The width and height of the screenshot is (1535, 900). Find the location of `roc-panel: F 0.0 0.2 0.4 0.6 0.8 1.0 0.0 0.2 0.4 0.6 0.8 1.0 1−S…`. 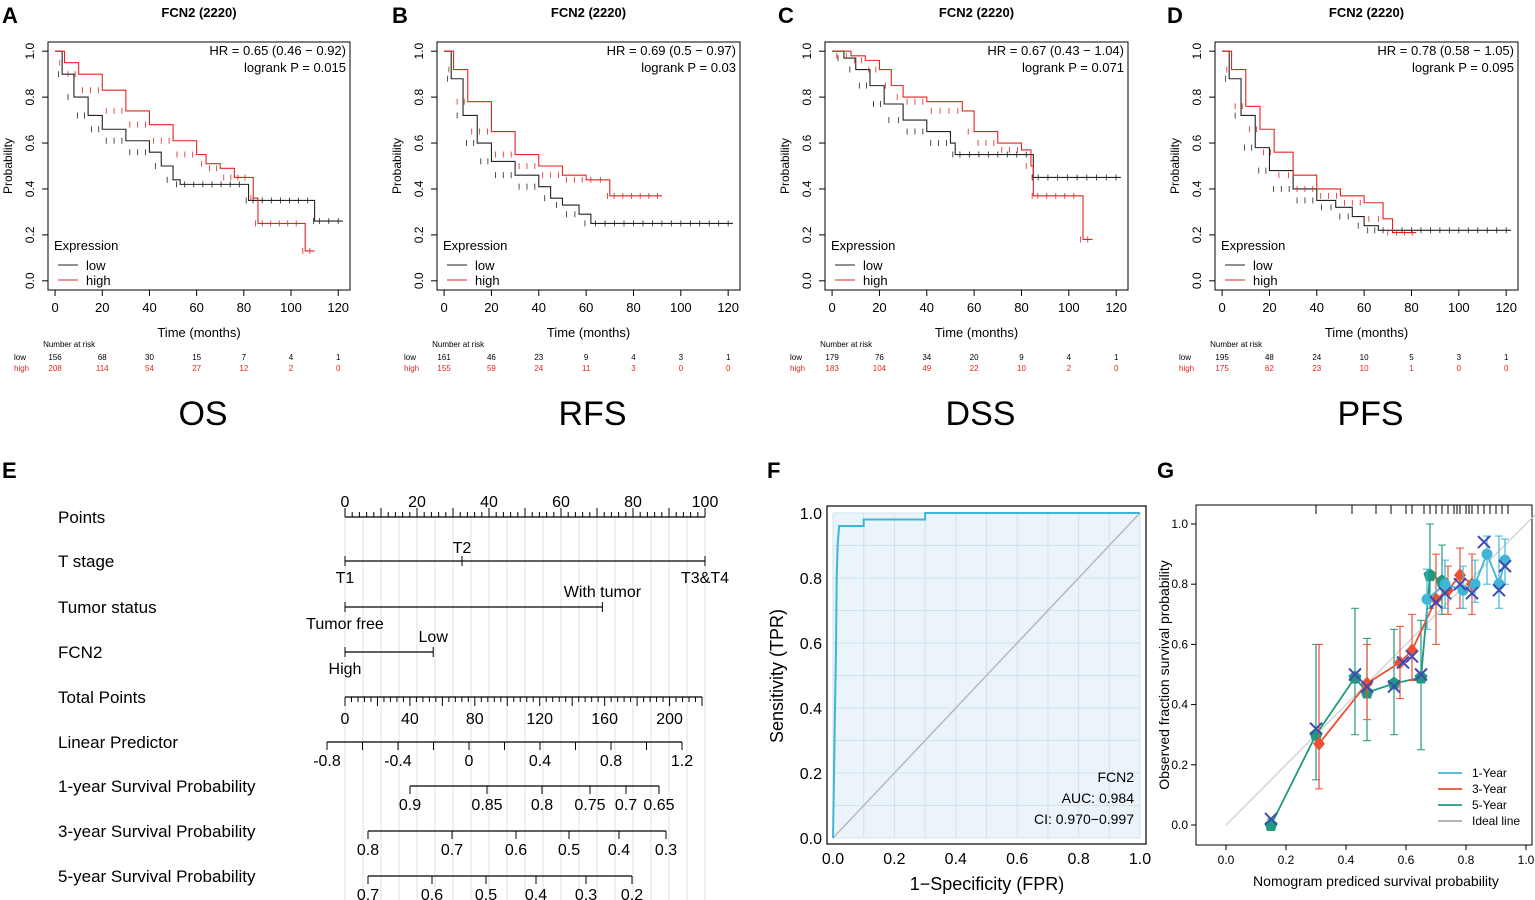

roc-panel: F 0.0 0.2 0.4 0.6 0.8 1.0 0.0 0.2 0.4 0.6 0.8 1.0 1−S… is located at coordinates (959, 676).